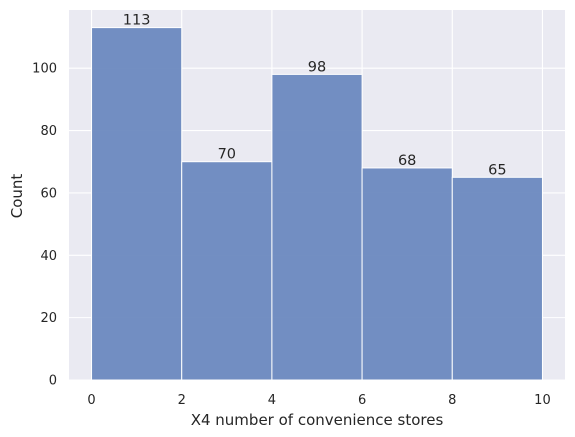 The height and width of the screenshot is (437, 575). I want to click on bar-value-label: 113, so click(137, 21).